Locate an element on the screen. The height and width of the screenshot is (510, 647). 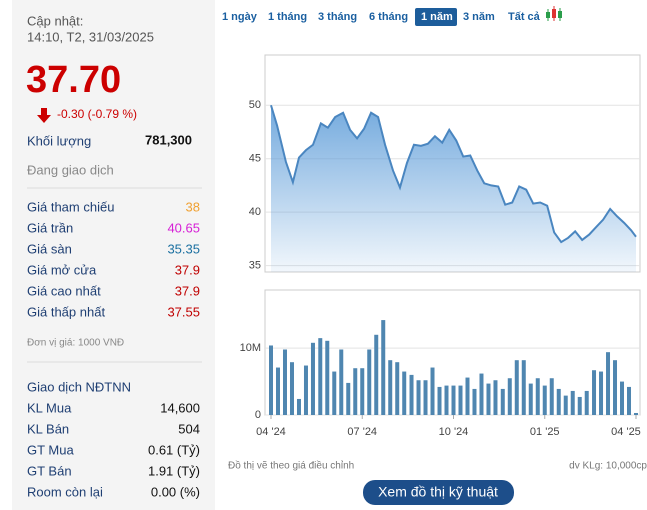
x-tick-label: 07 '24 is located at coordinates (362, 432).